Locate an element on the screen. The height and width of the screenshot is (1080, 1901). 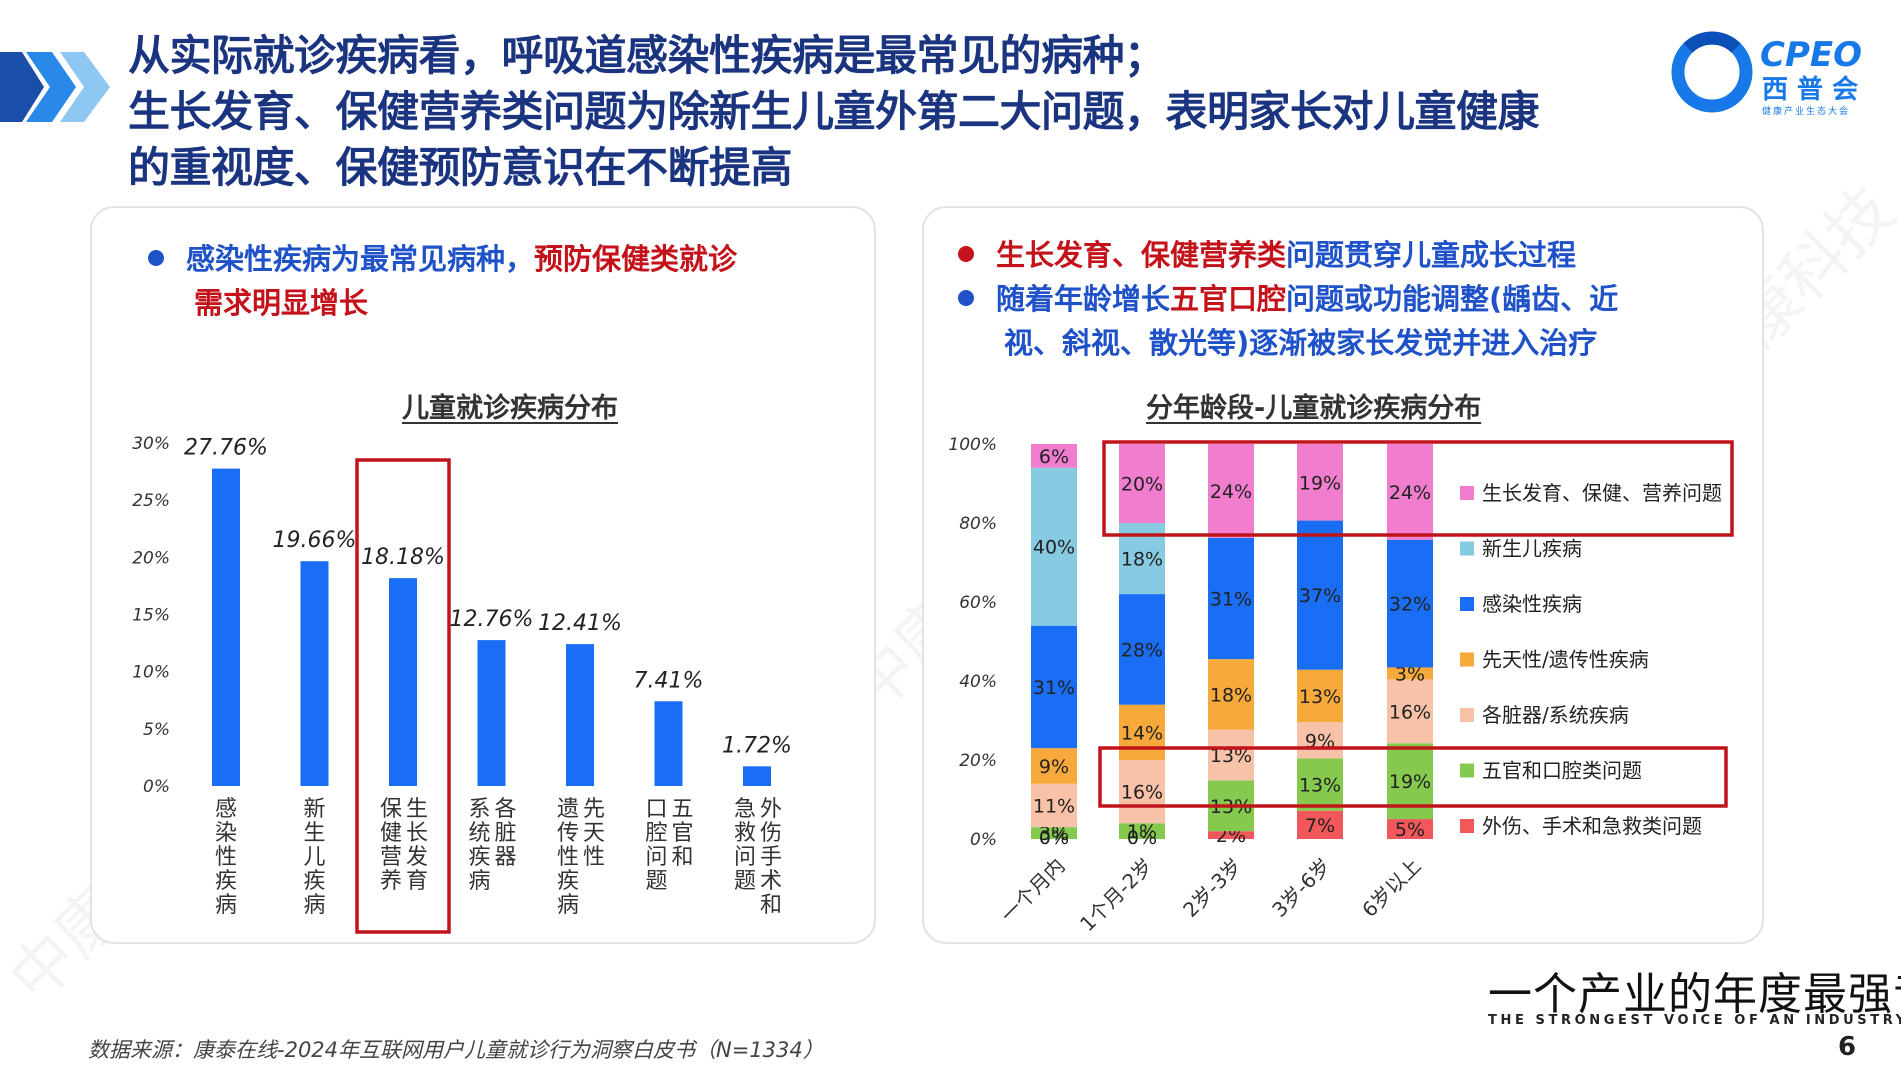
y-tick-label: 30% is located at coordinates (151, 444).